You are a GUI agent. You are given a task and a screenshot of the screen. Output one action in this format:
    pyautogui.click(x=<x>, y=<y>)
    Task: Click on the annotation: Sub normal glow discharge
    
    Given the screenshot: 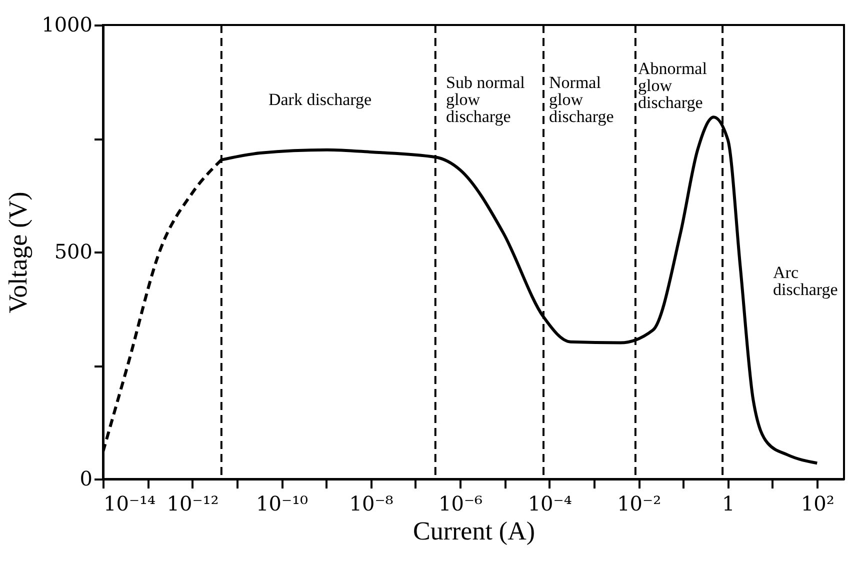 What is the action you would take?
    pyautogui.click(x=486, y=99)
    